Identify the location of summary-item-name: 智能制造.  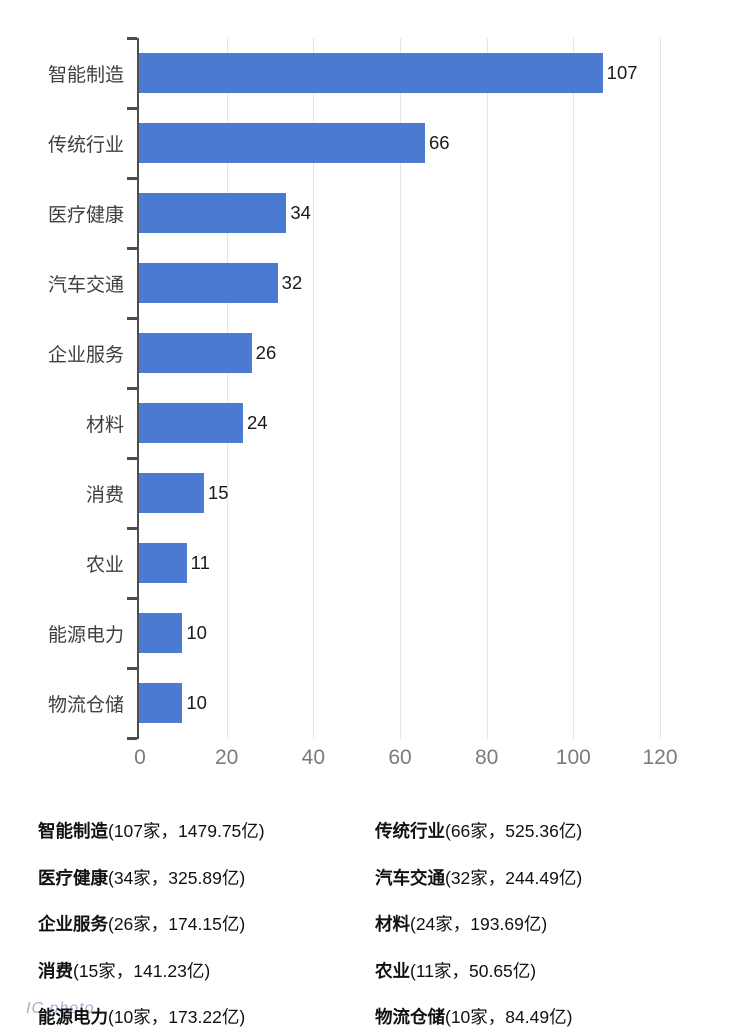
(73, 831).